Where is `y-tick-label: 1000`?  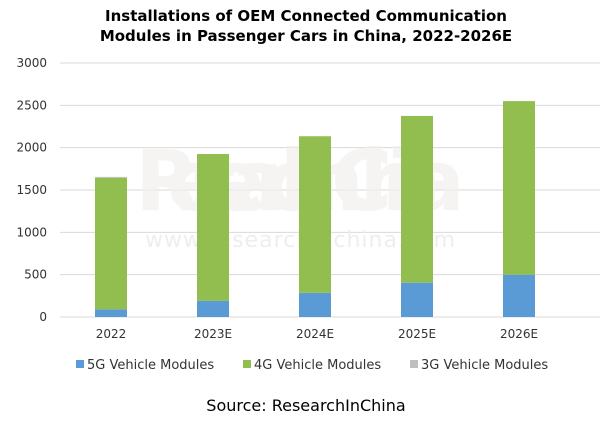
y-tick-label: 1000 is located at coordinates (31, 232).